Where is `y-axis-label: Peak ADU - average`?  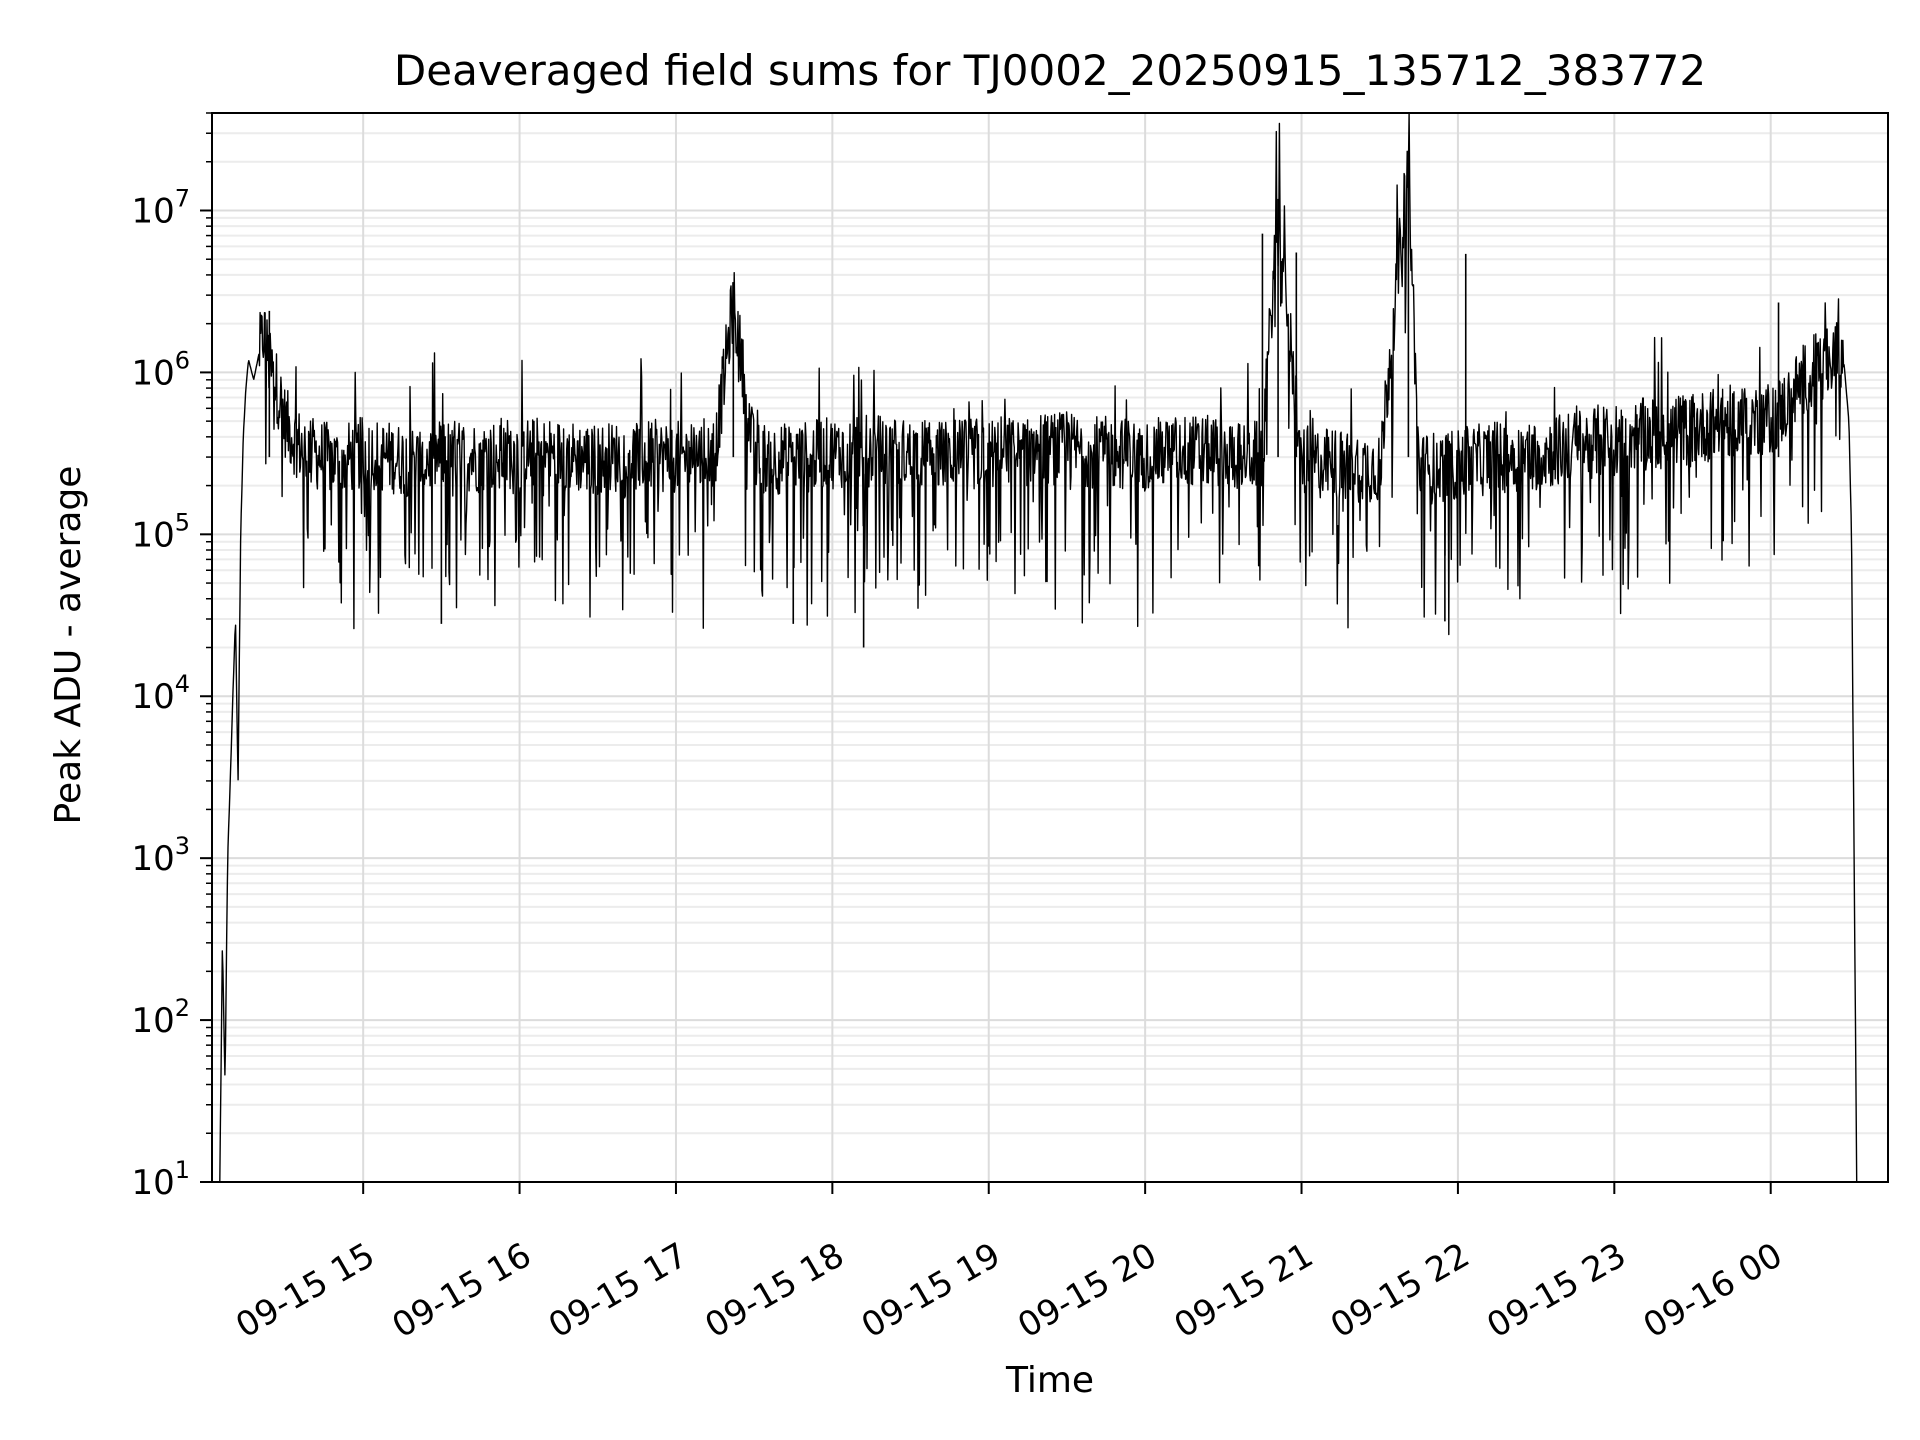 y-axis-label: Peak ADU - average is located at coordinates (68, 645).